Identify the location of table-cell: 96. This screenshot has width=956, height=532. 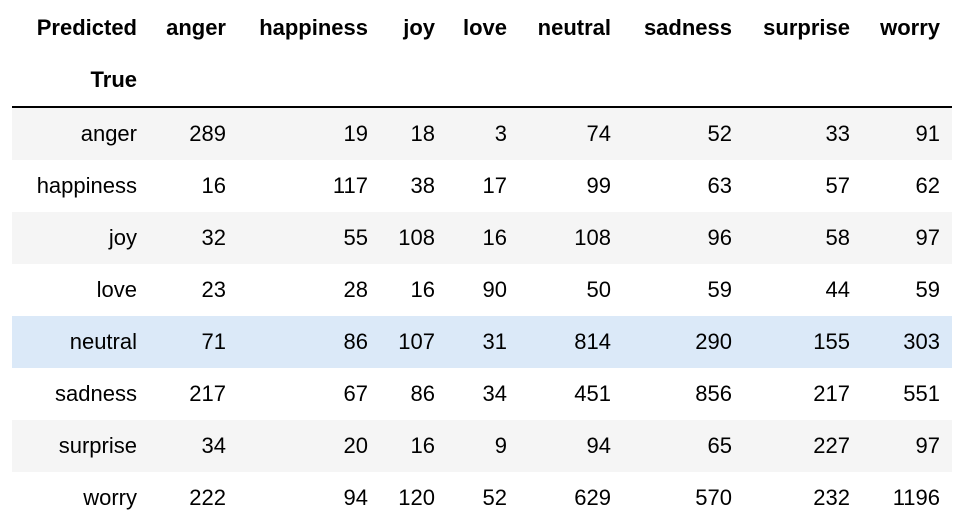
(719, 237).